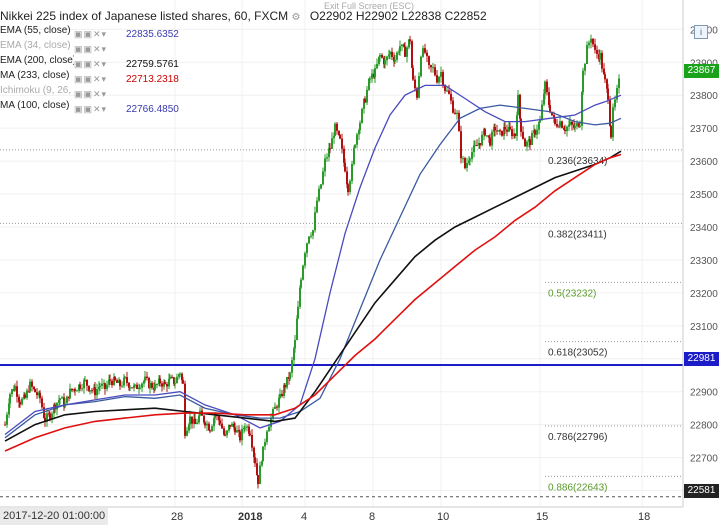  I want to click on fullscreen-hint: Exit Full Screen (ESC), so click(369, 6).